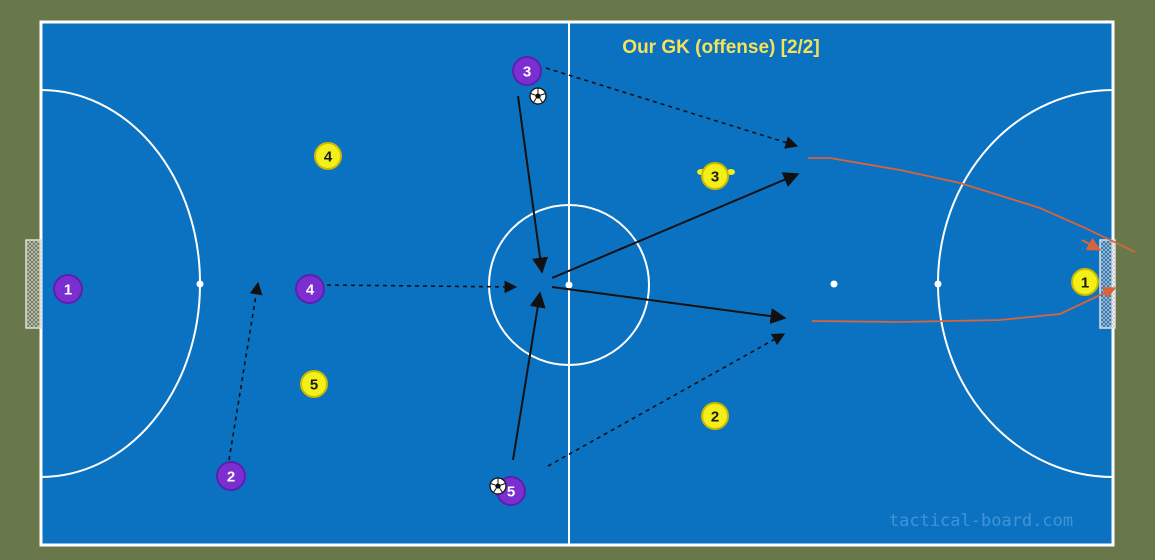  Describe the element at coordinates (981, 521) in the screenshot. I see `watermark: tactical-board.com` at that location.